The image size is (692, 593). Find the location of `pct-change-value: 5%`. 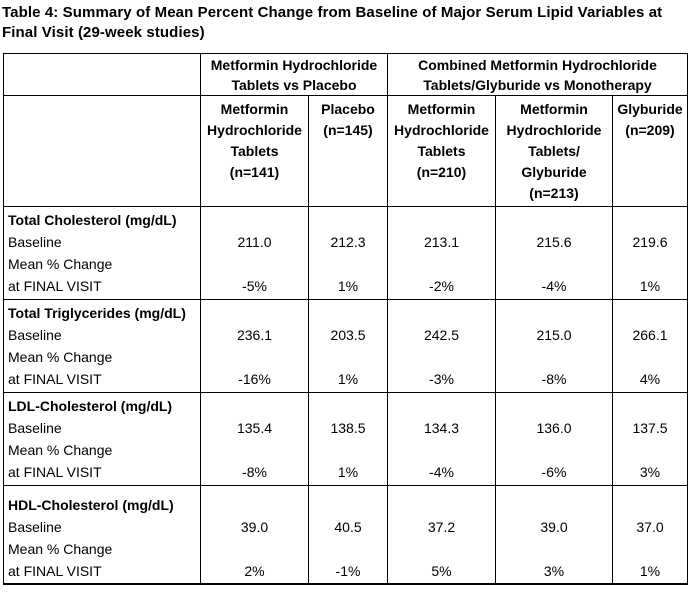

pct-change-value: 5% is located at coordinates (441, 571).